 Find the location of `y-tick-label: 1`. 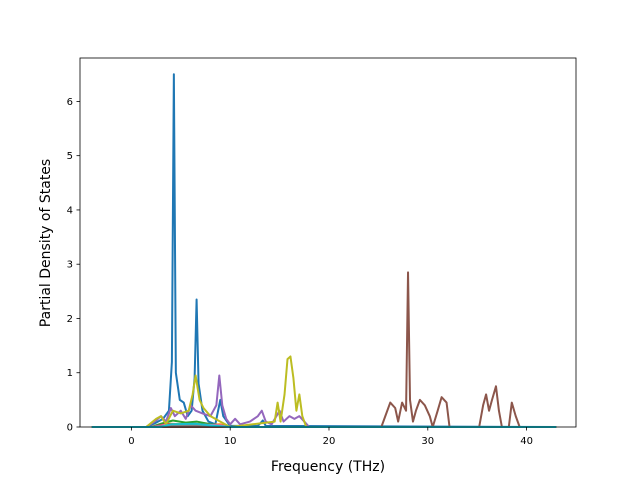

y-tick-label: 1 is located at coordinates (70, 373).